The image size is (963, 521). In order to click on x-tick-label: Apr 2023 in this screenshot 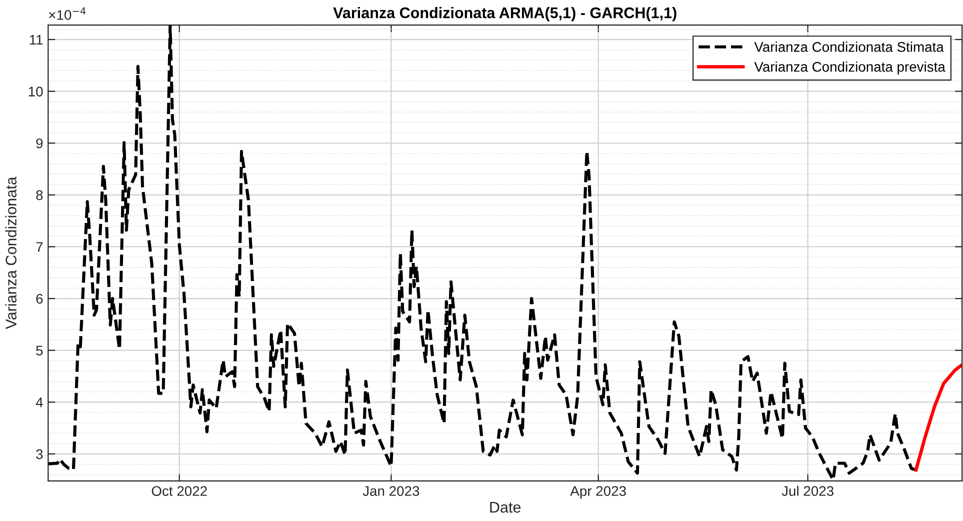, I will do `click(598, 492)`.